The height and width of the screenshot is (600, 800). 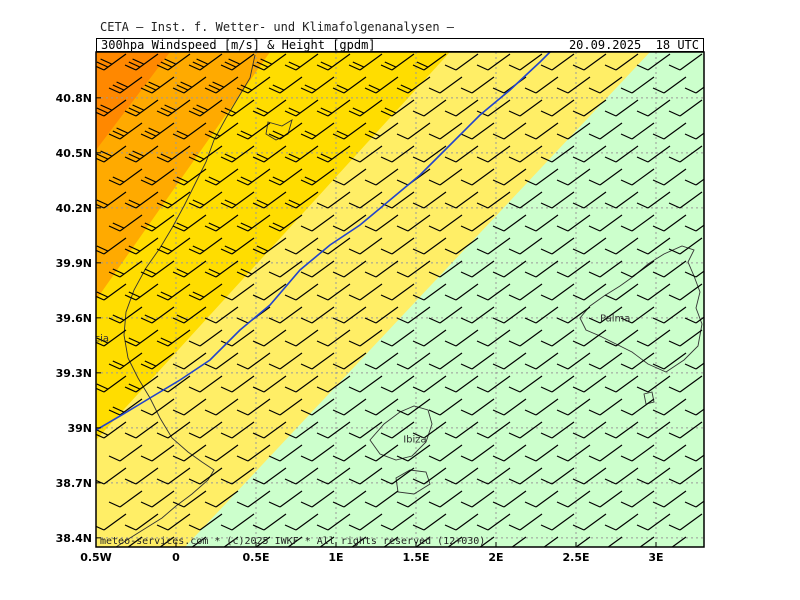 I want to click on formentera, so click(x=413, y=482).